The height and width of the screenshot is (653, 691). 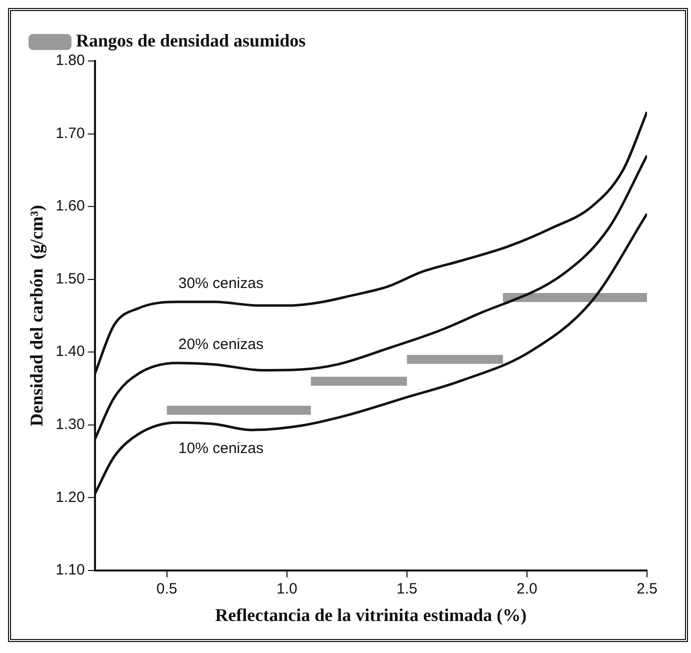 What do you see at coordinates (70, 351) in the screenshot?
I see `y-tick-label: 1.40` at bounding box center [70, 351].